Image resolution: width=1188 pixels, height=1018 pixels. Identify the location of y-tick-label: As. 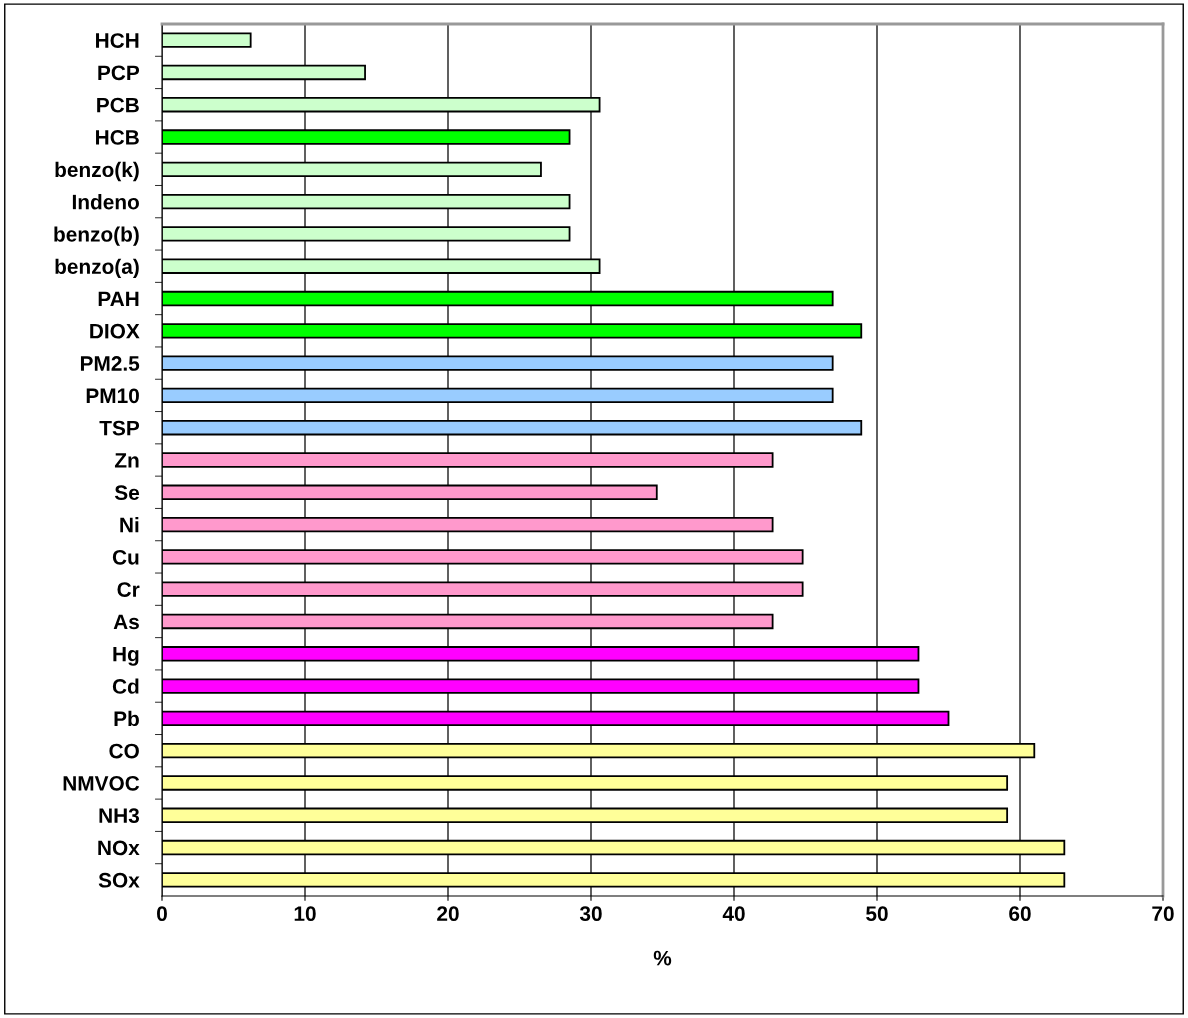
(126, 622).